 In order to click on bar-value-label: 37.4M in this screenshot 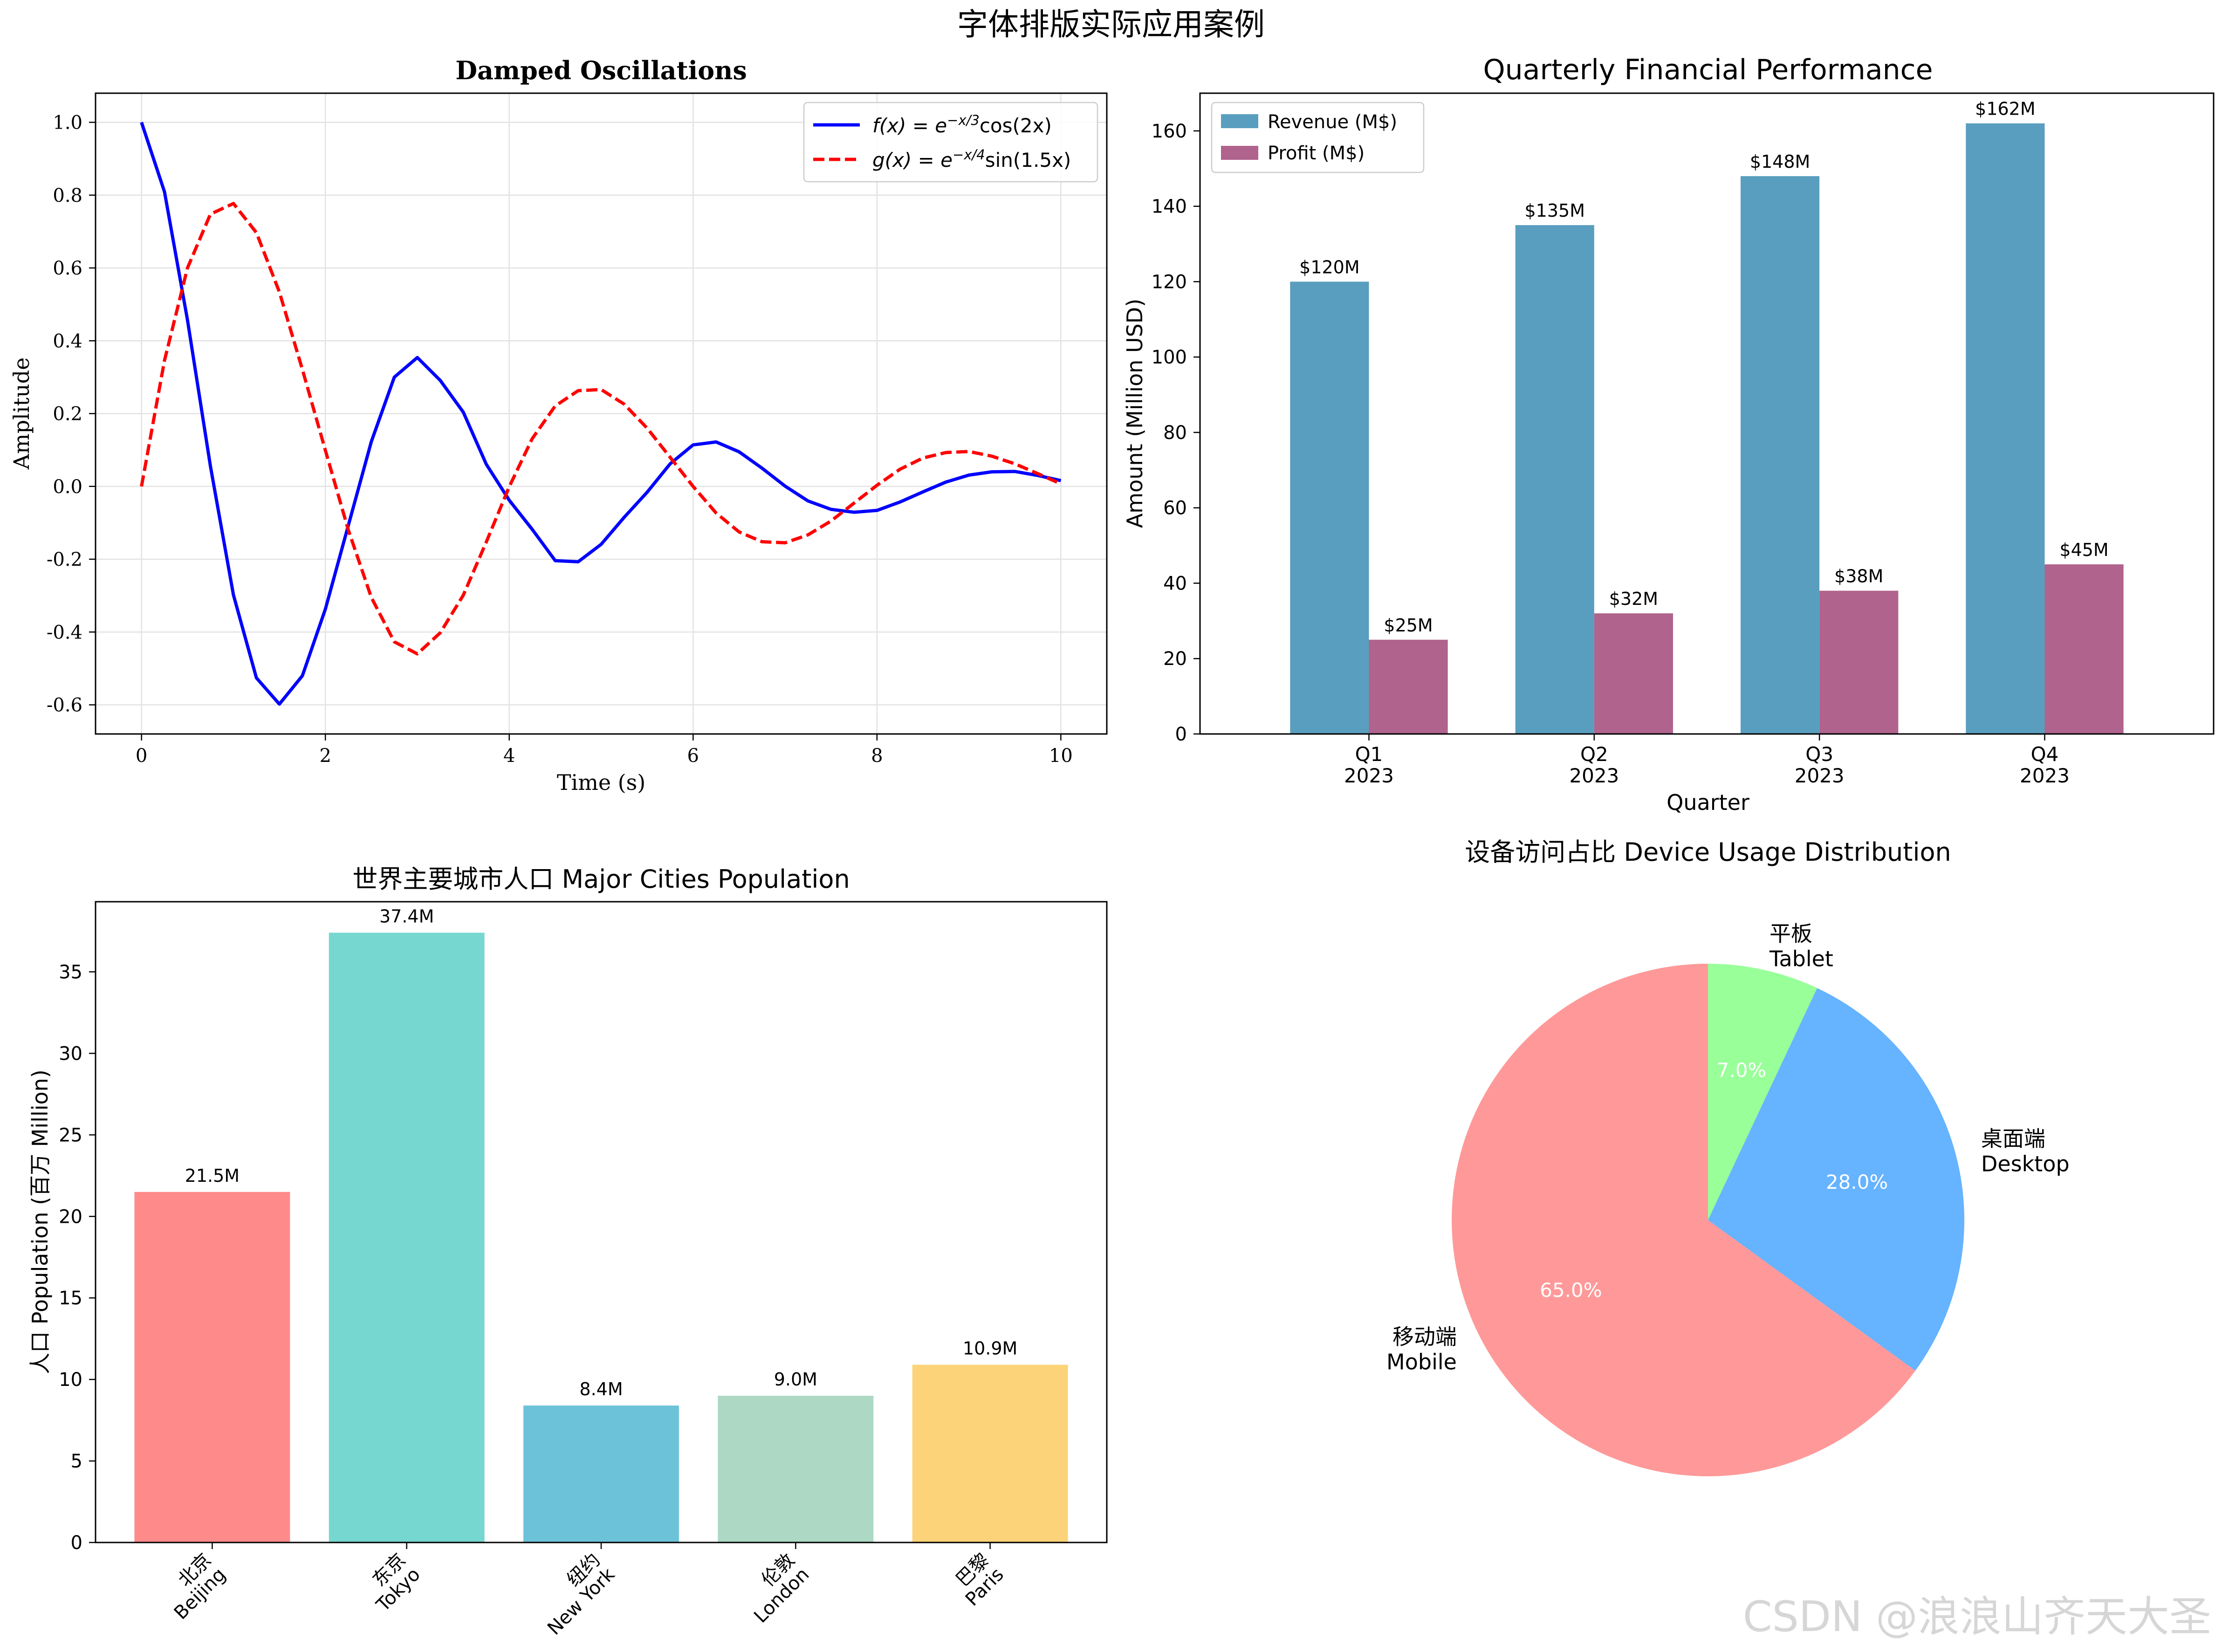, I will do `click(406, 916)`.